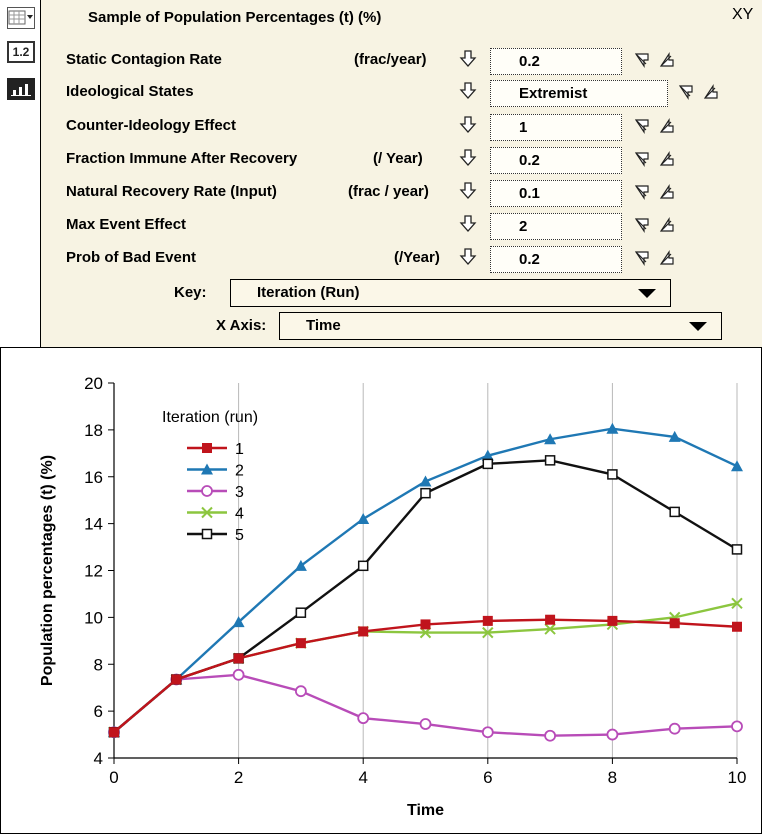  What do you see at coordinates (556, 127) in the screenshot?
I see `param-value-field: 1` at bounding box center [556, 127].